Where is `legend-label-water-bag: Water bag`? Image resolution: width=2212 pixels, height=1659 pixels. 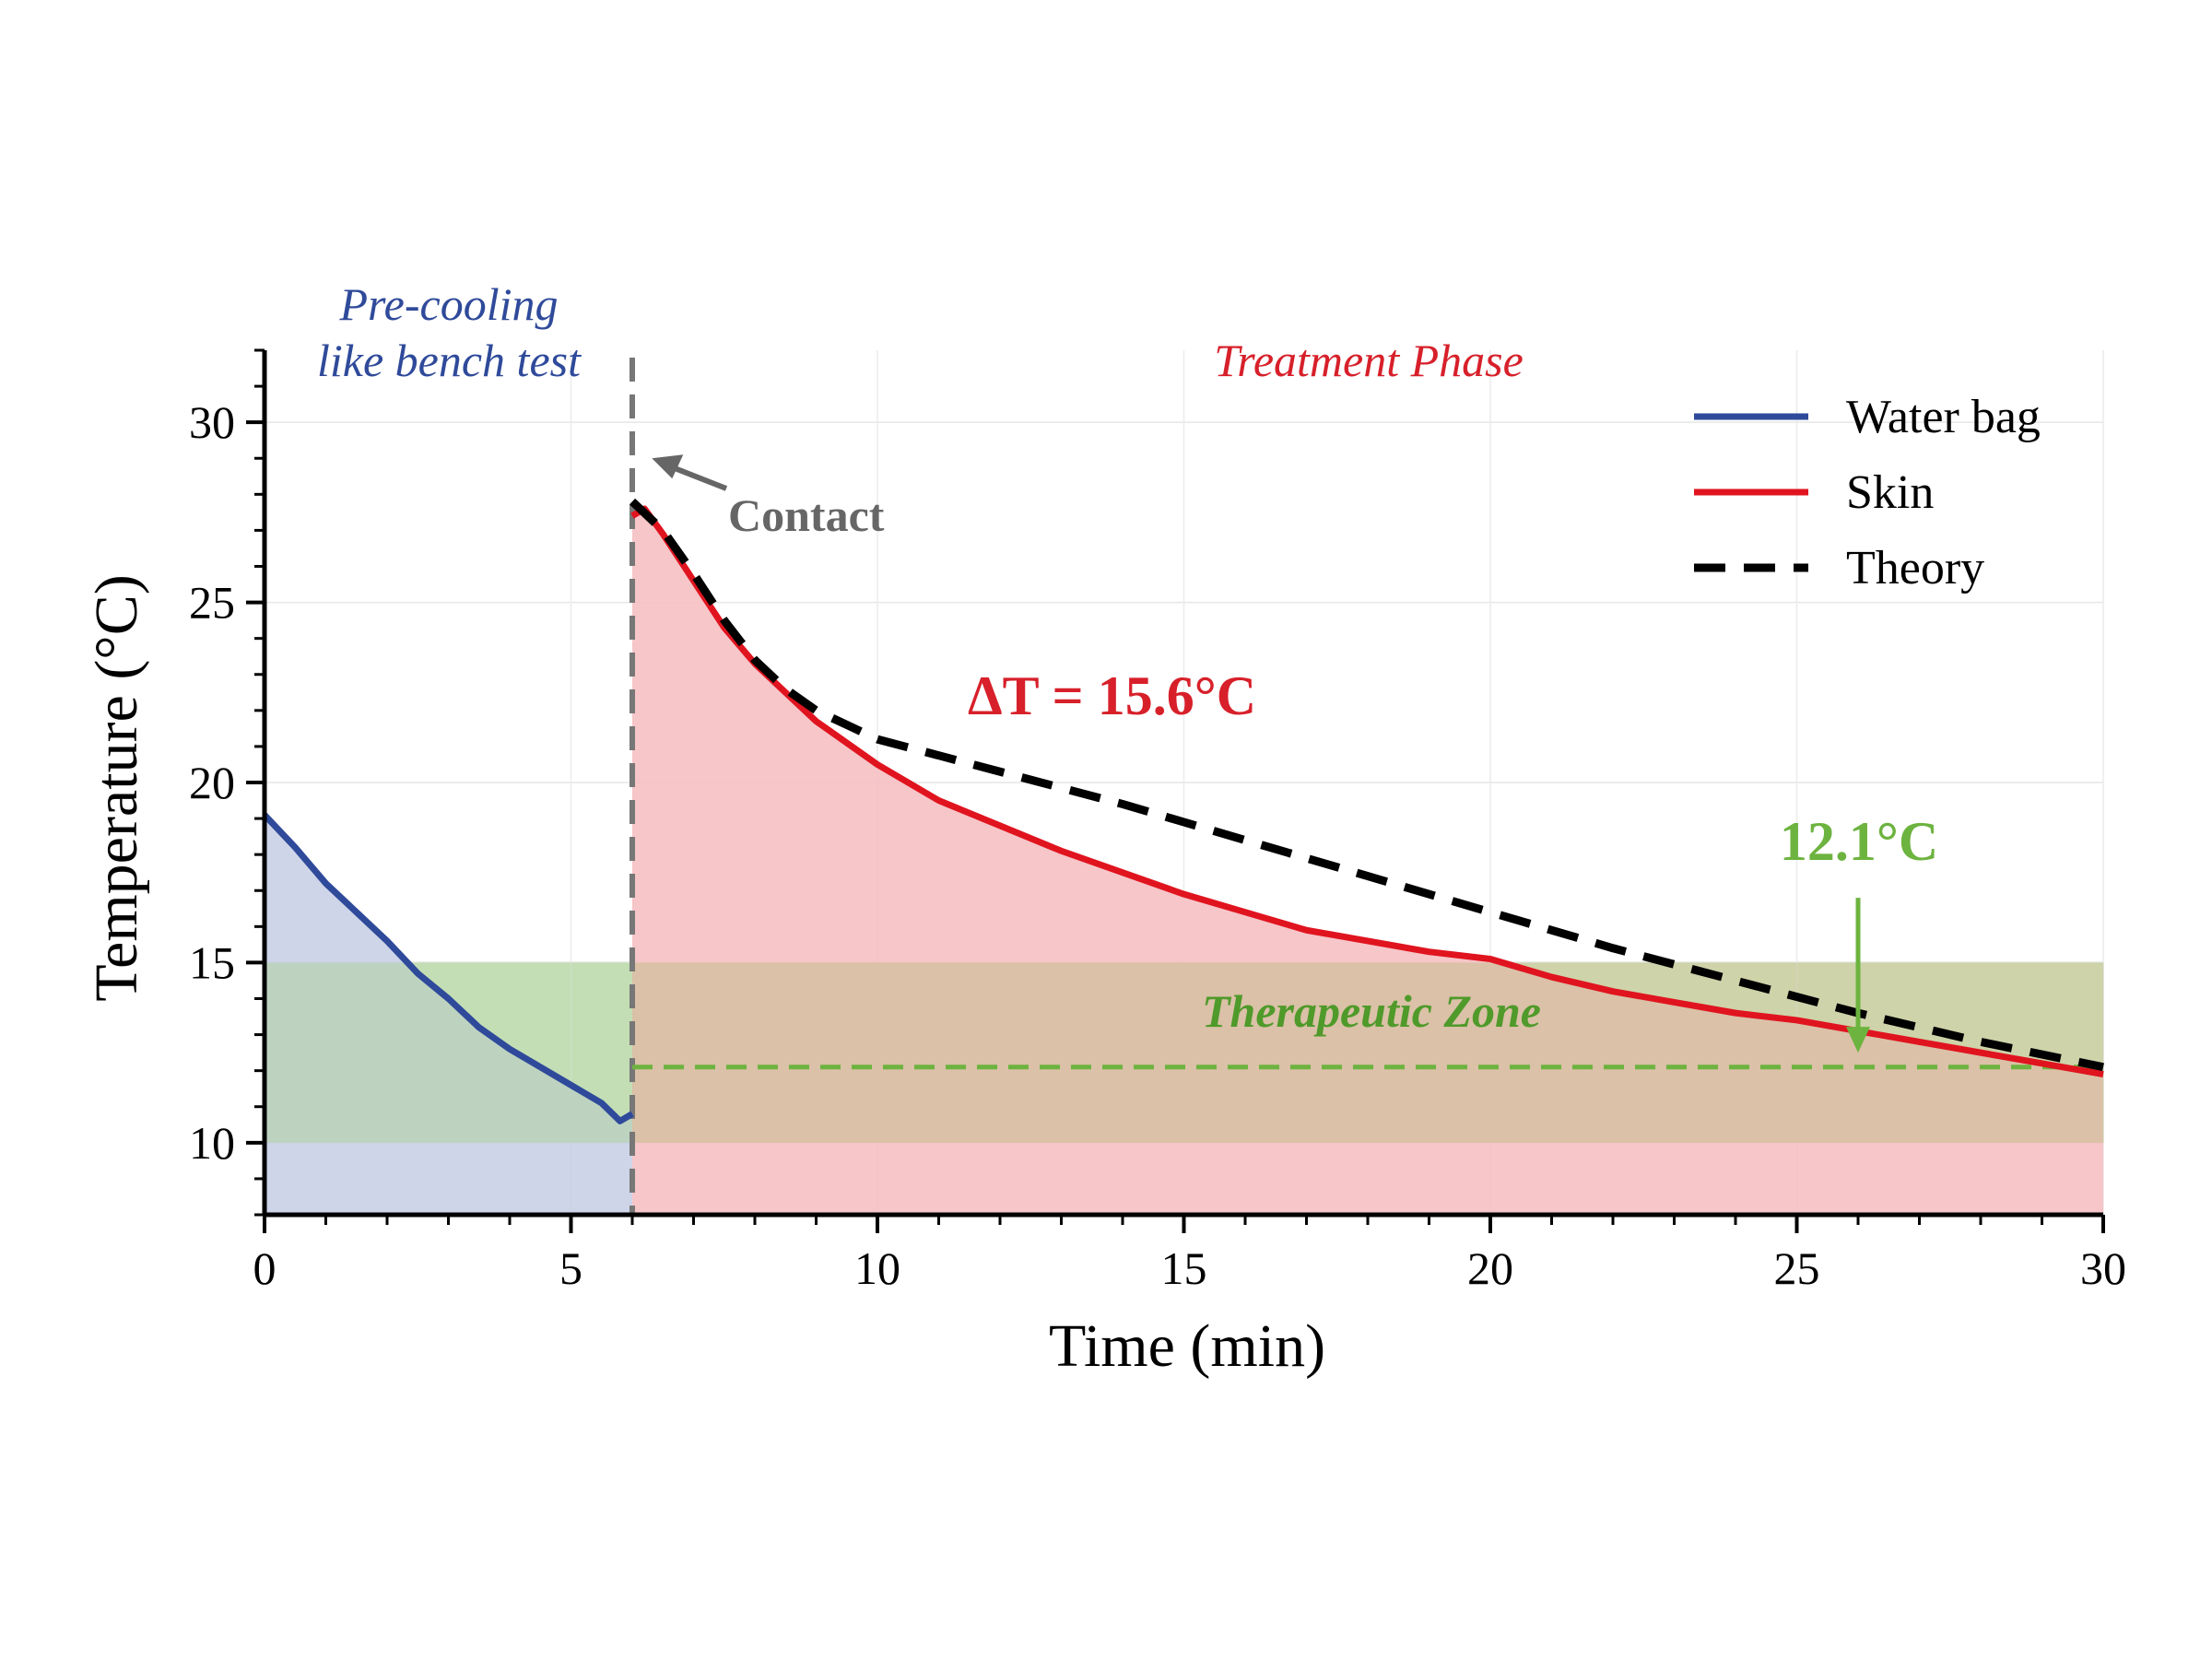 legend-label-water-bag: Water bag is located at coordinates (1943, 417).